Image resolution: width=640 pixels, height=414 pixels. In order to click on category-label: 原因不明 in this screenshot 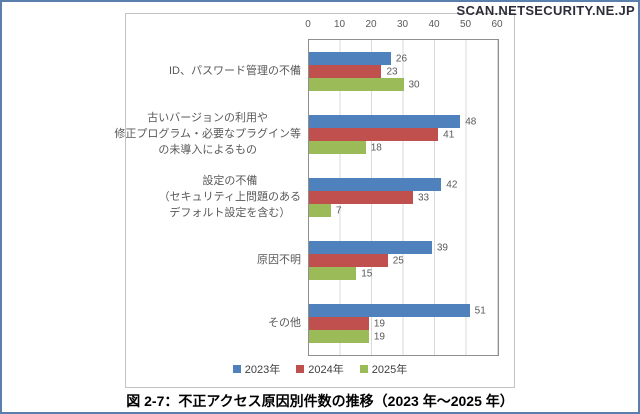, I will do `click(279, 260)`.